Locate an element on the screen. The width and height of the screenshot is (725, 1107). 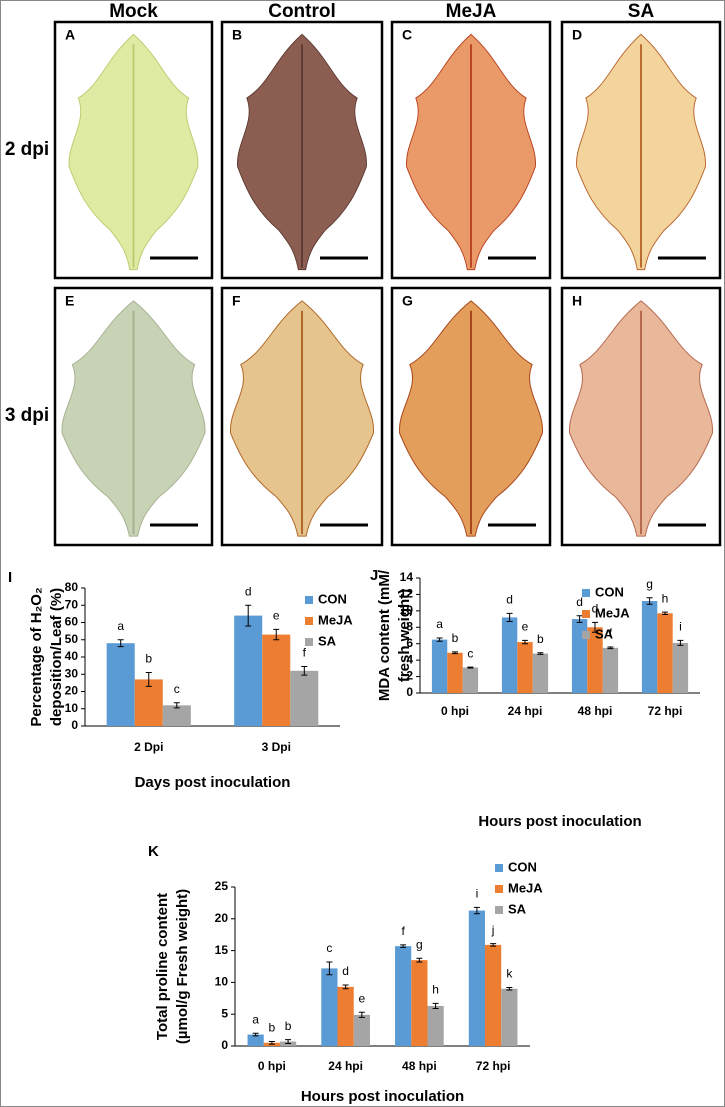
panel-letter: H is located at coordinates (577, 301).